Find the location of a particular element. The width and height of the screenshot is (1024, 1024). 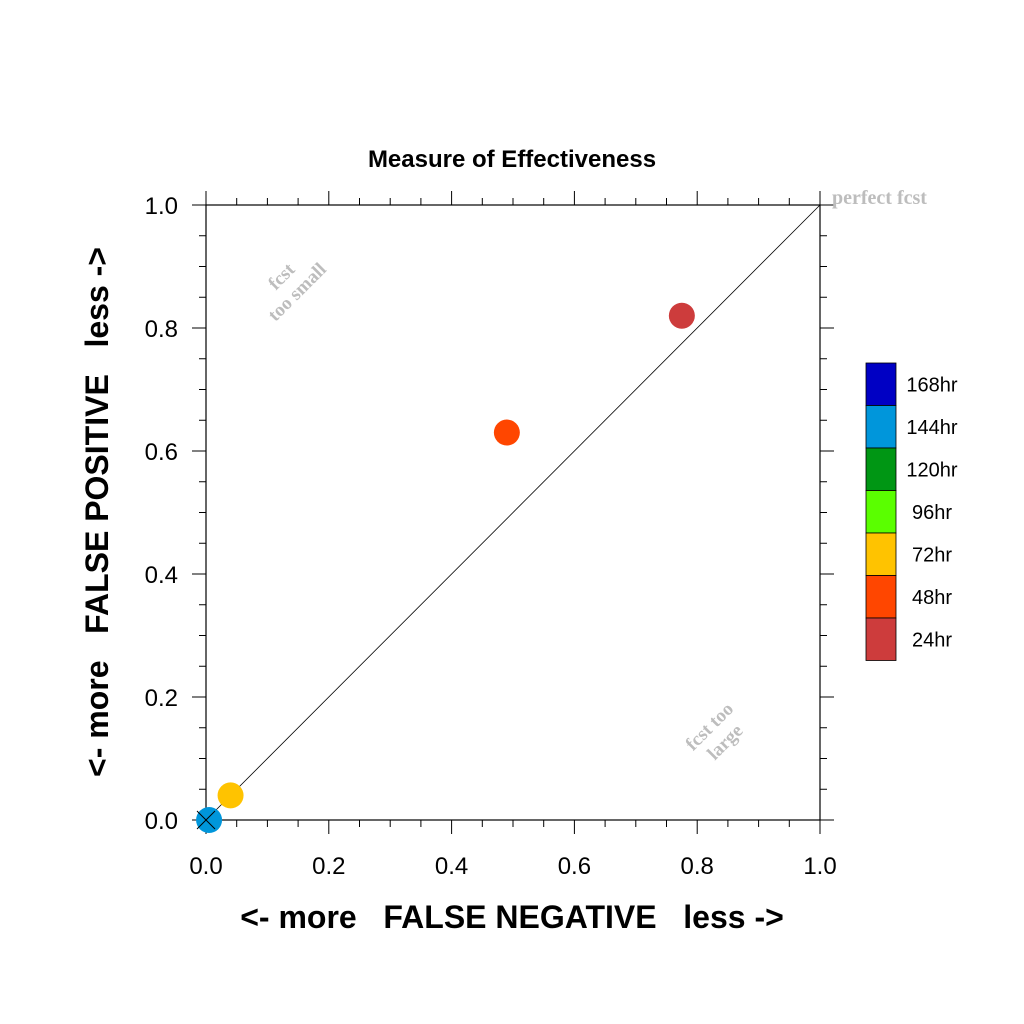

legend-label-24hr: 24hr is located at coordinates (932, 640).